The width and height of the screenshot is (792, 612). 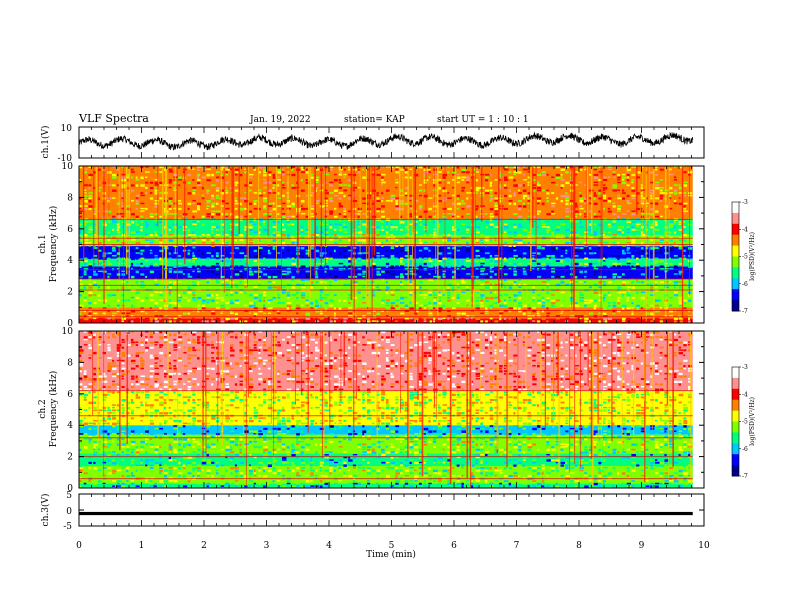 What do you see at coordinates (735, 237) in the screenshot?
I see `colorbar-step` at bounding box center [735, 237].